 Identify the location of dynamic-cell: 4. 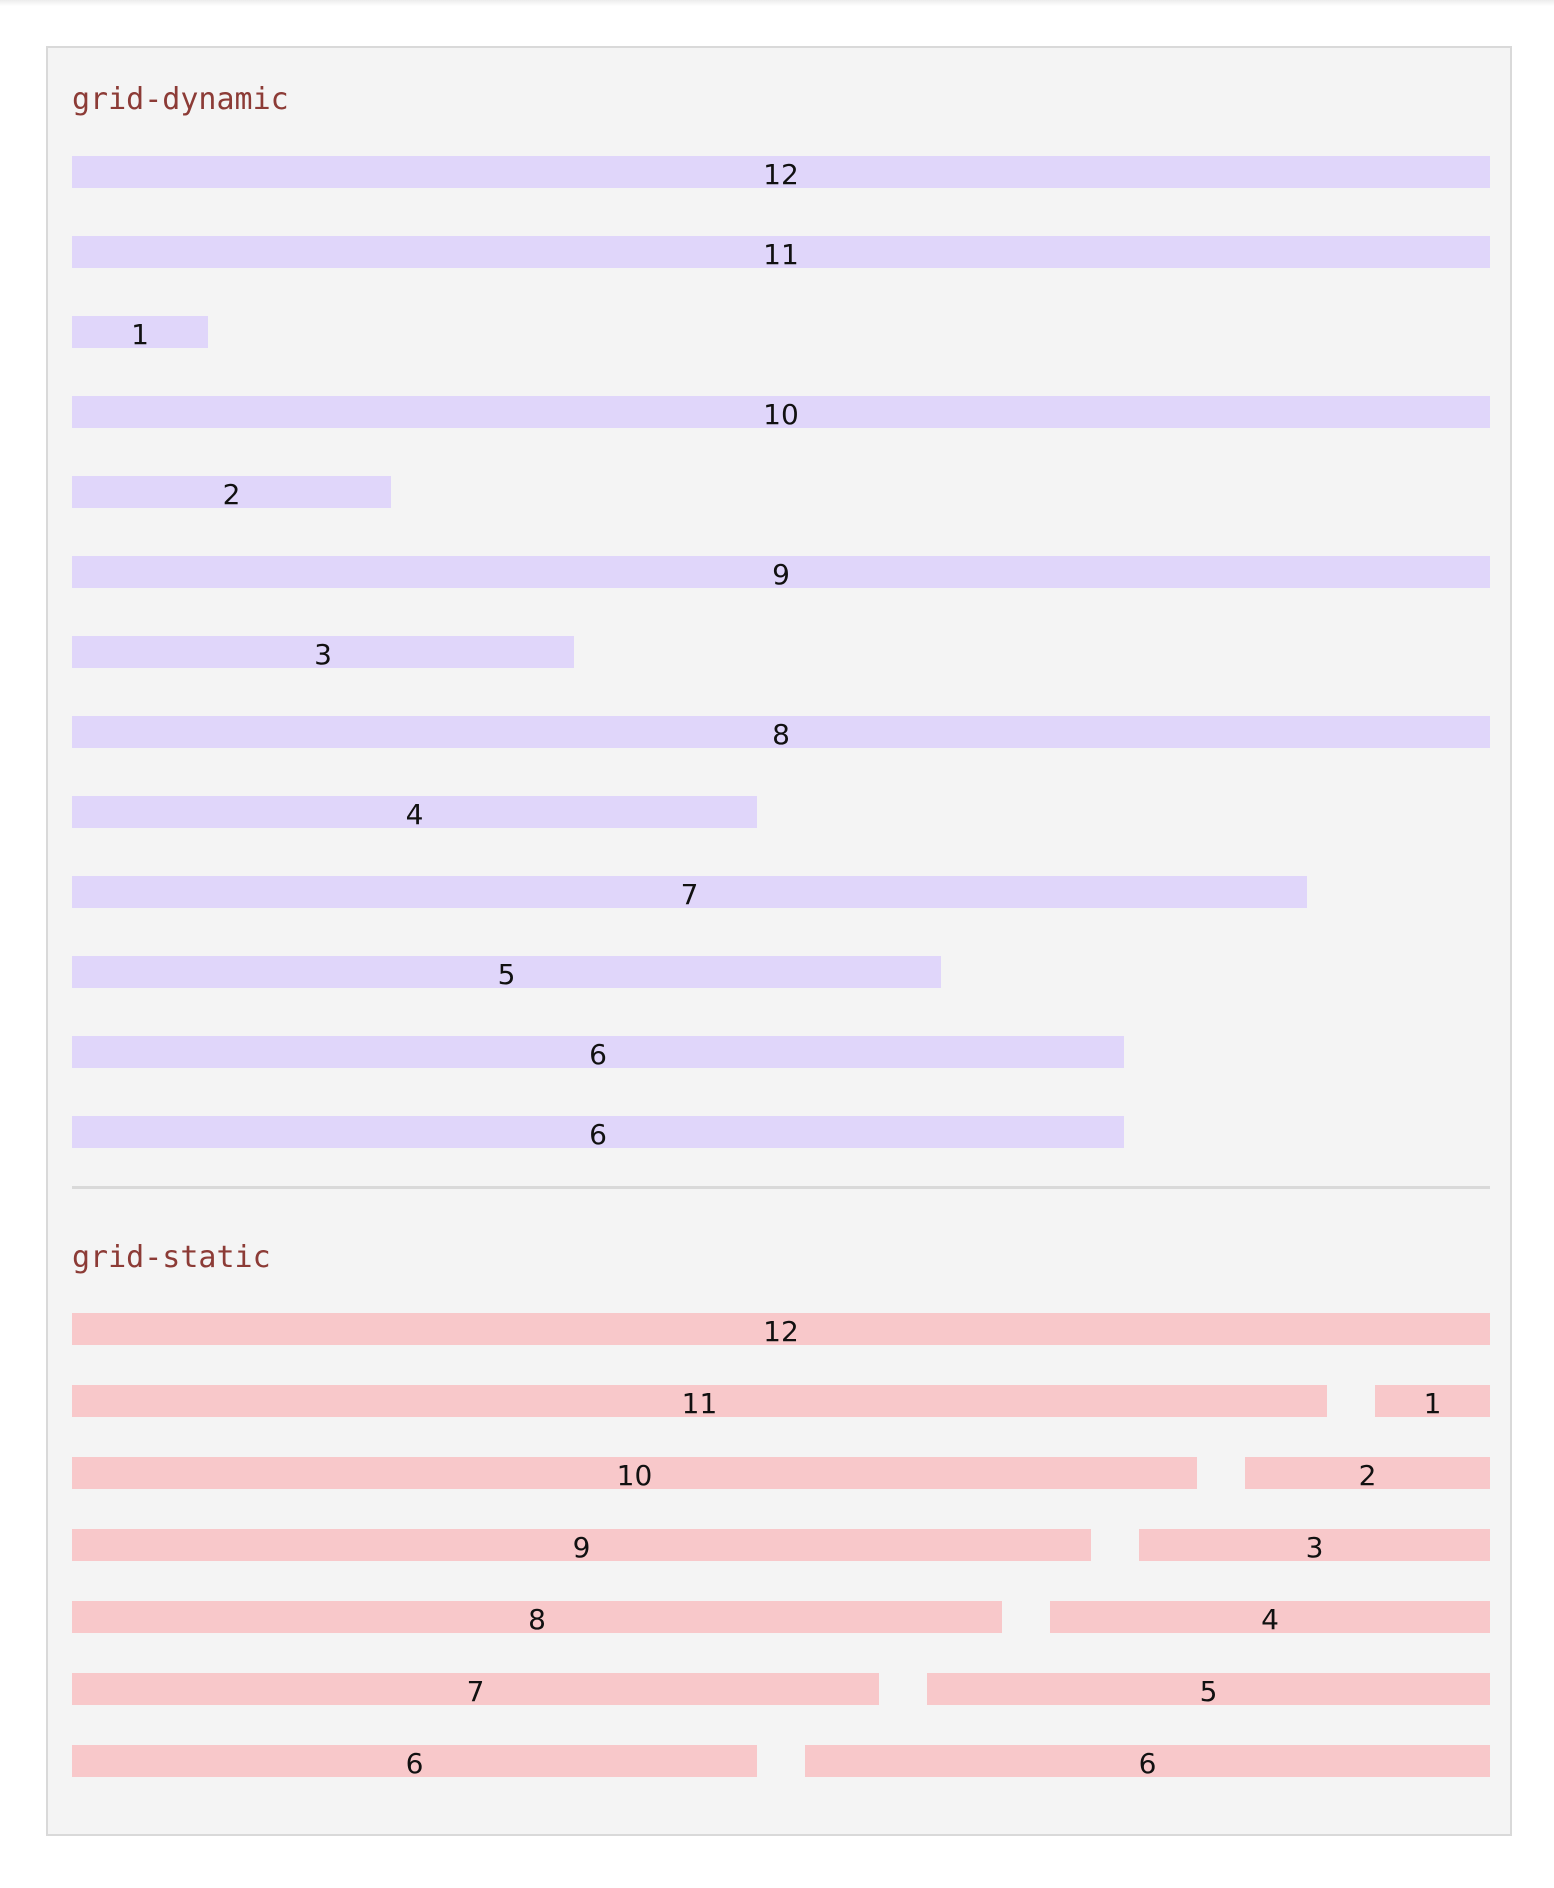
(414, 813).